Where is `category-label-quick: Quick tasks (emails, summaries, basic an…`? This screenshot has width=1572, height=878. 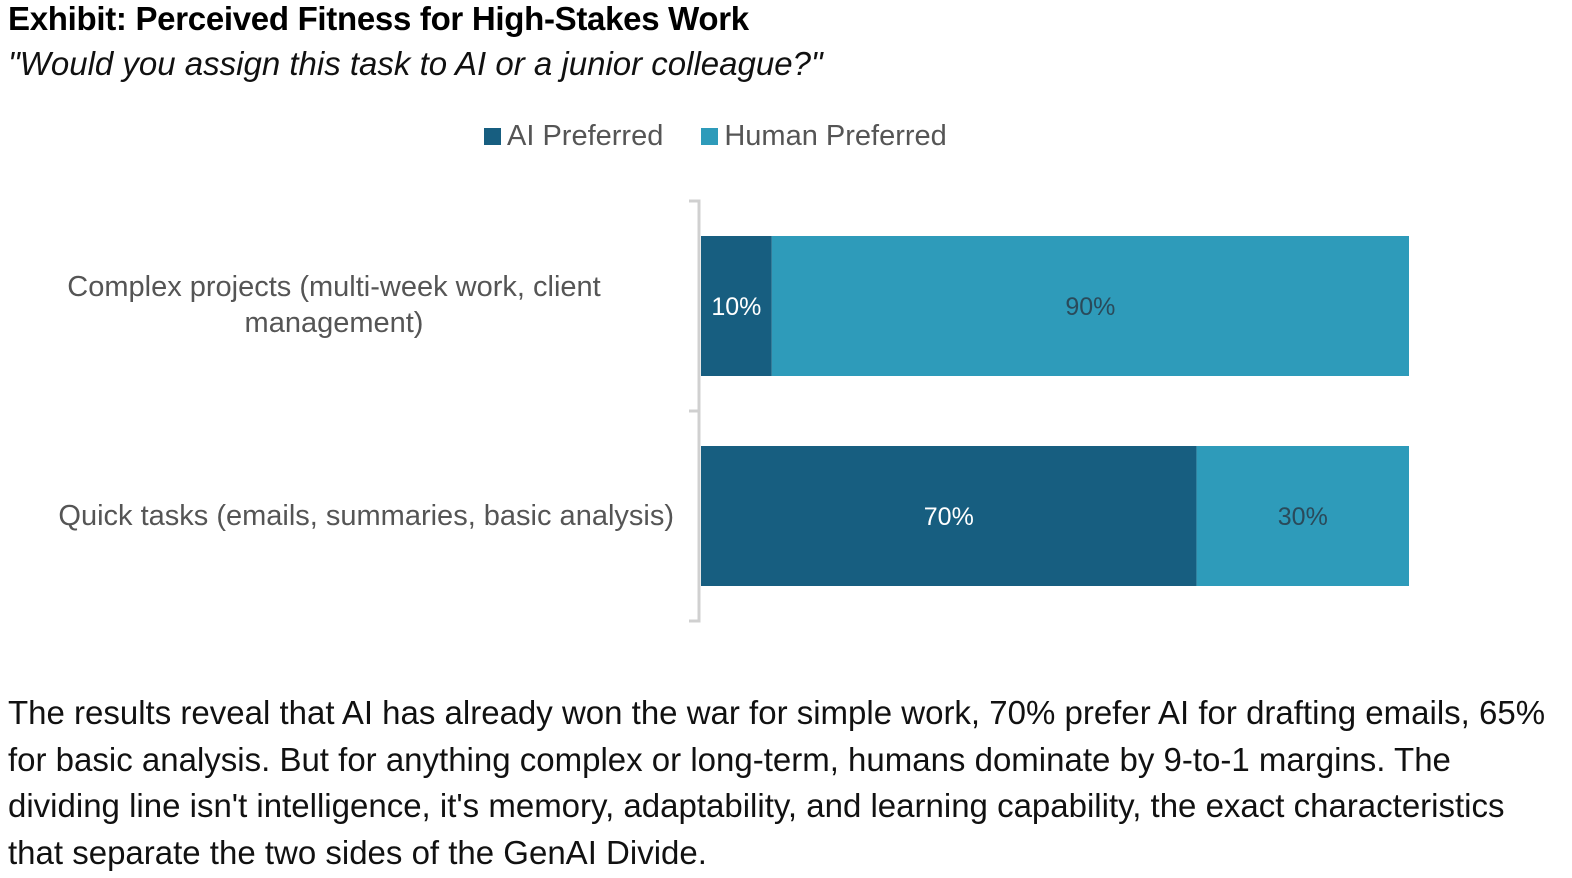 category-label-quick: Quick tasks (emails, summaries, basic an… is located at coordinates (366, 516).